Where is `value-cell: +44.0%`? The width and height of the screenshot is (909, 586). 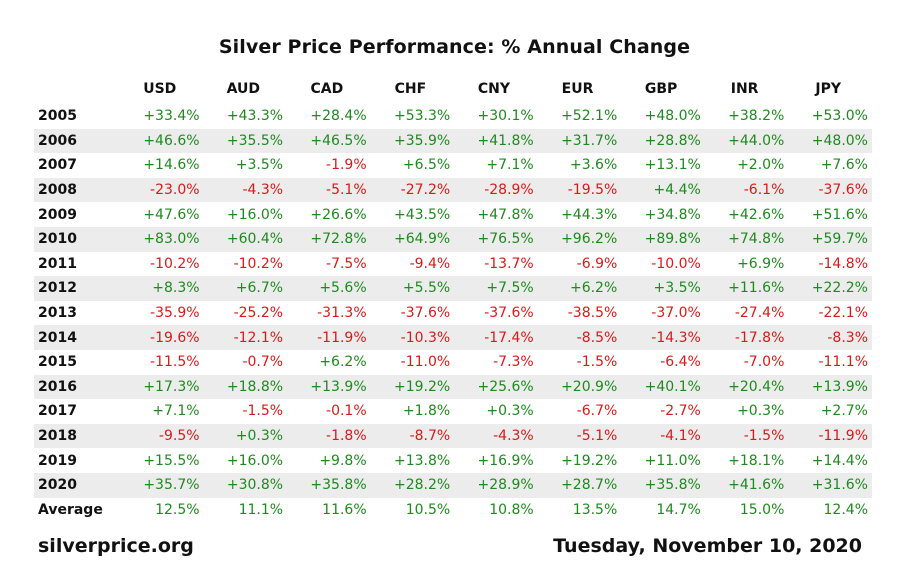
value-cell: +44.0% is located at coordinates (756, 140).